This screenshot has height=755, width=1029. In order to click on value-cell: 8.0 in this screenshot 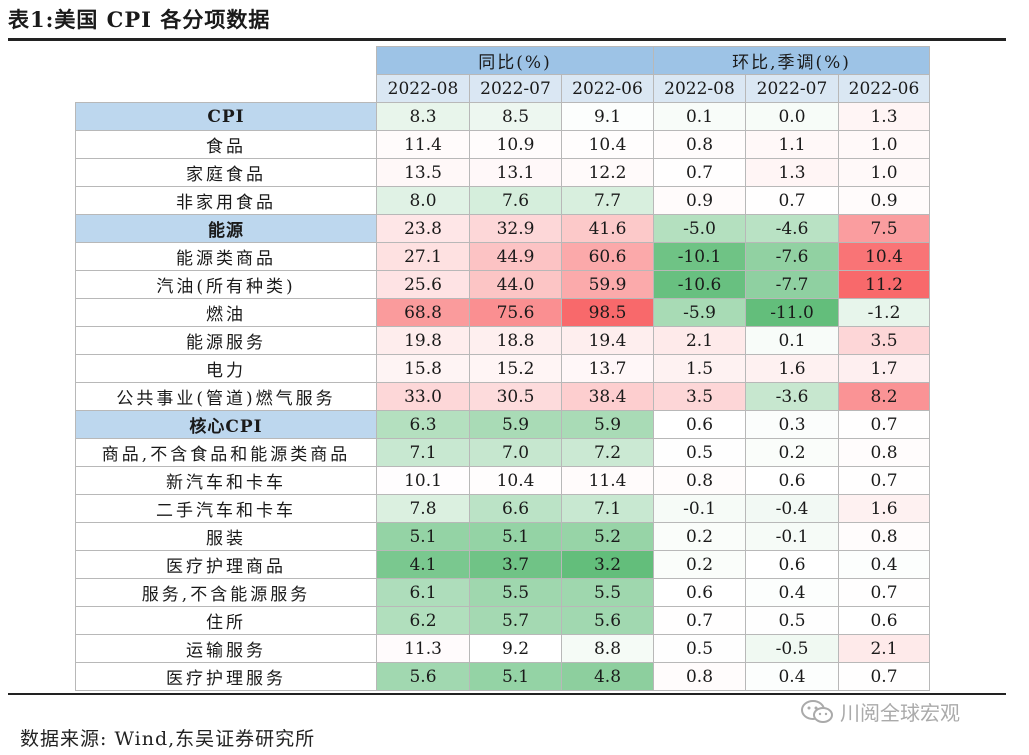, I will do `click(423, 200)`.